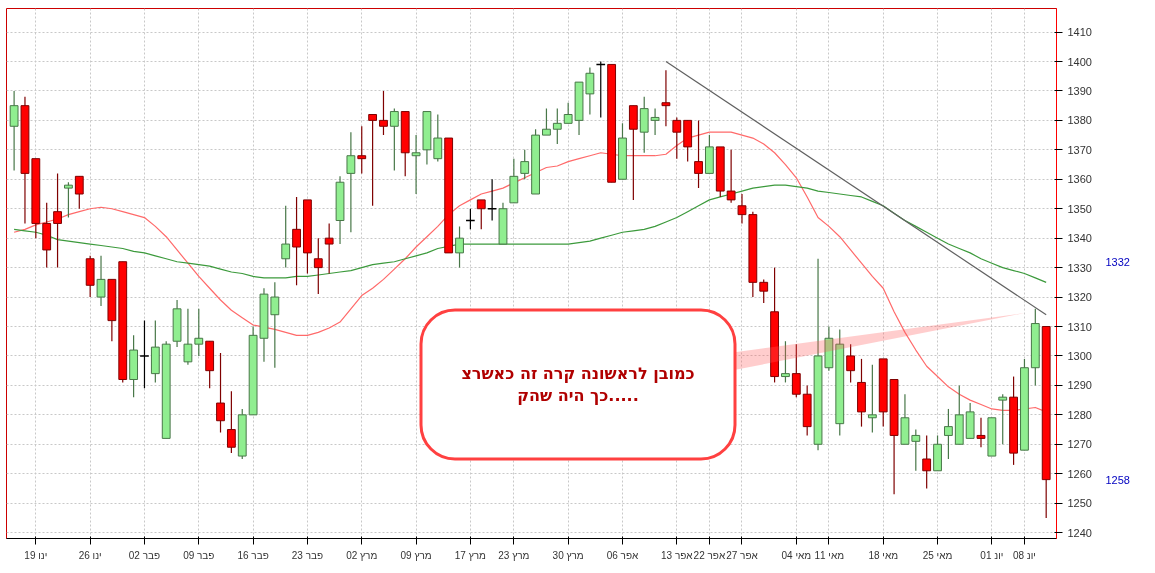 The height and width of the screenshot is (573, 1155). What do you see at coordinates (144, 555) in the screenshot?
I see `x-tick-label: 02 פבר` at bounding box center [144, 555].